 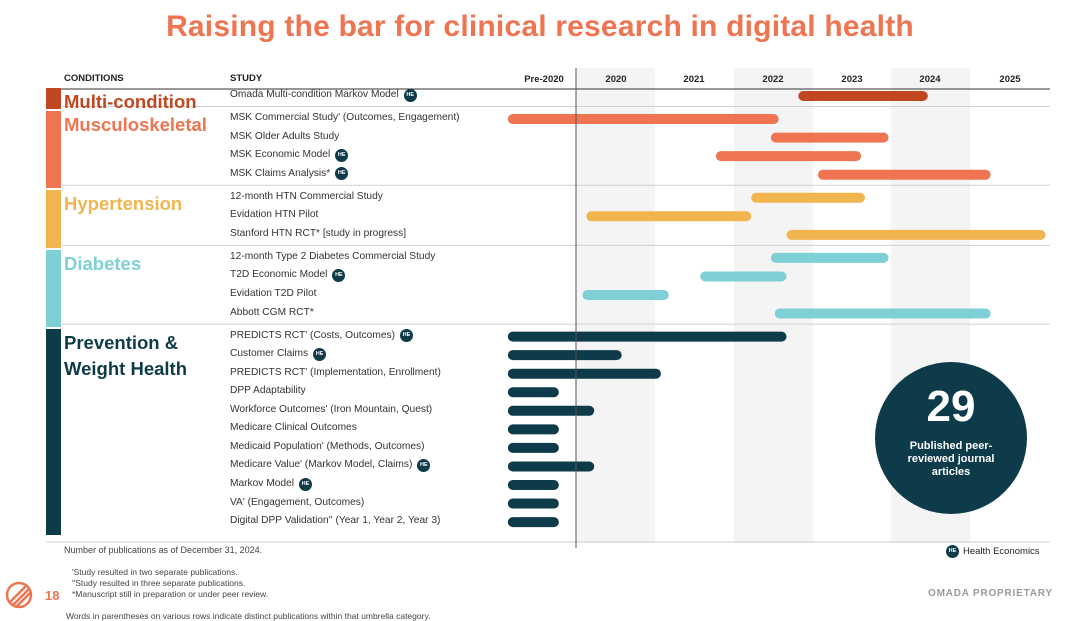 I want to click on study-label: 12-month HTN Commercial Study, so click(x=306, y=197).